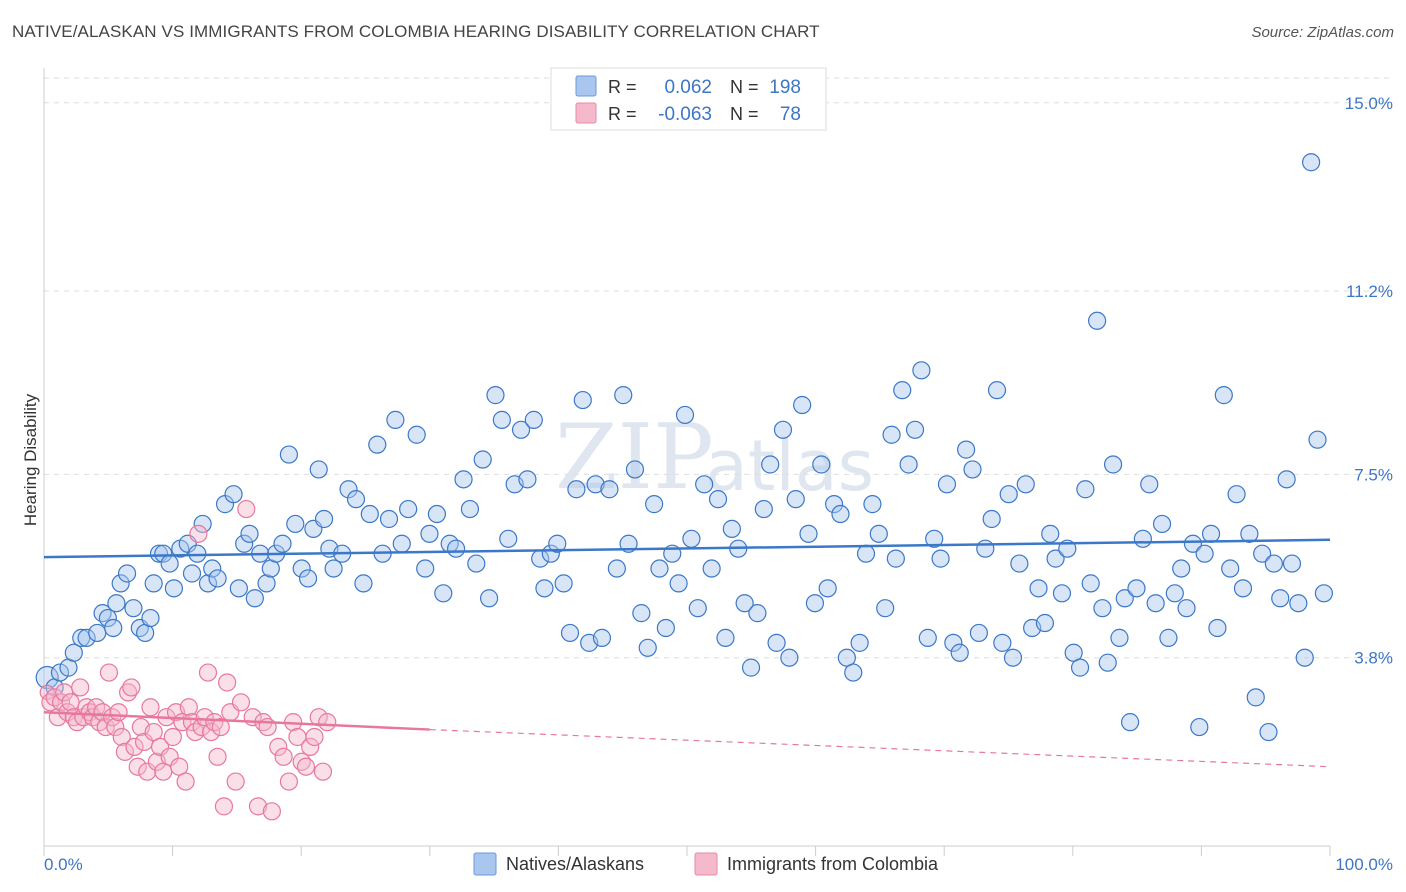  What do you see at coordinates (622, 114) in the screenshot?
I see `legend-r-label-2: R =` at bounding box center [622, 114].